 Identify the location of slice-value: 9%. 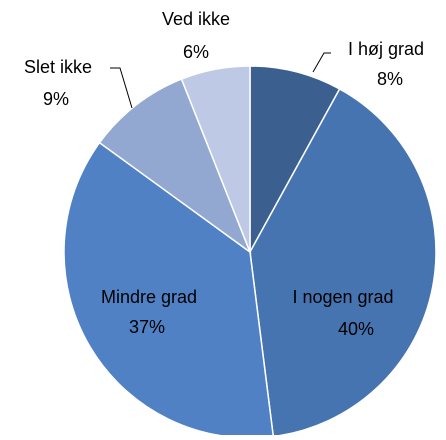
(56, 99).